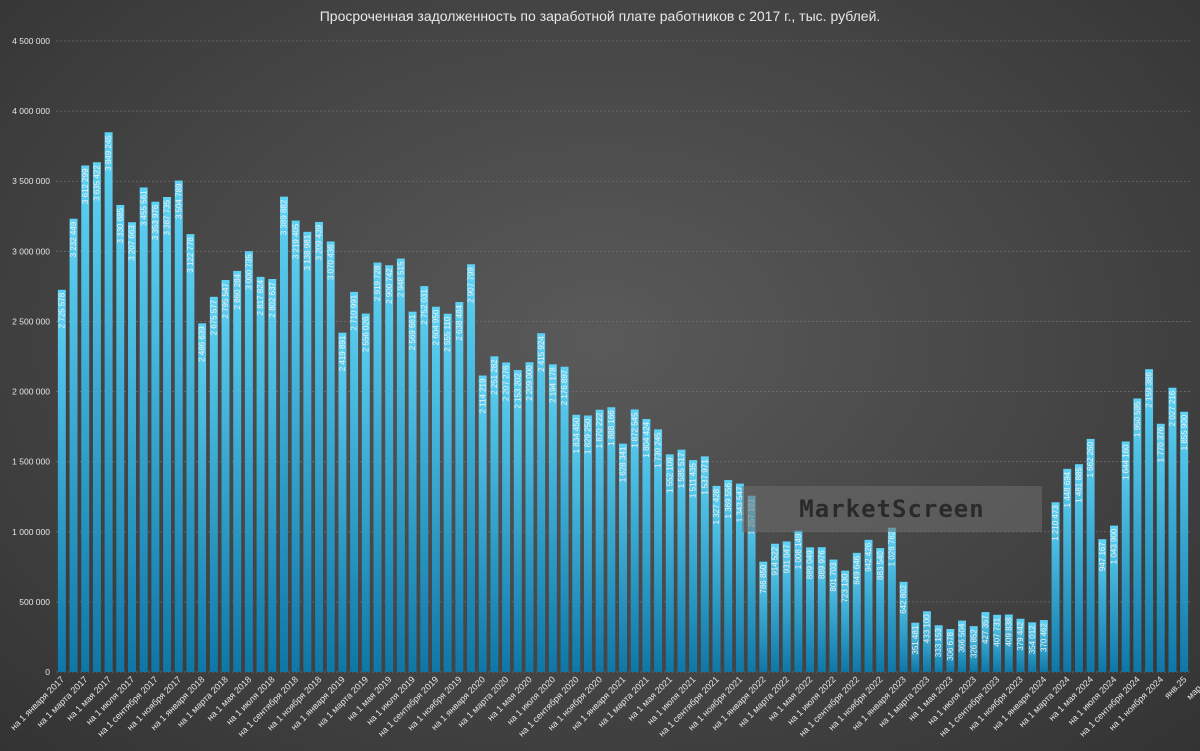 The image size is (1200, 751). What do you see at coordinates (31, 41) in the screenshot?
I see `y-tick-label: 4 500 000` at bounding box center [31, 41].